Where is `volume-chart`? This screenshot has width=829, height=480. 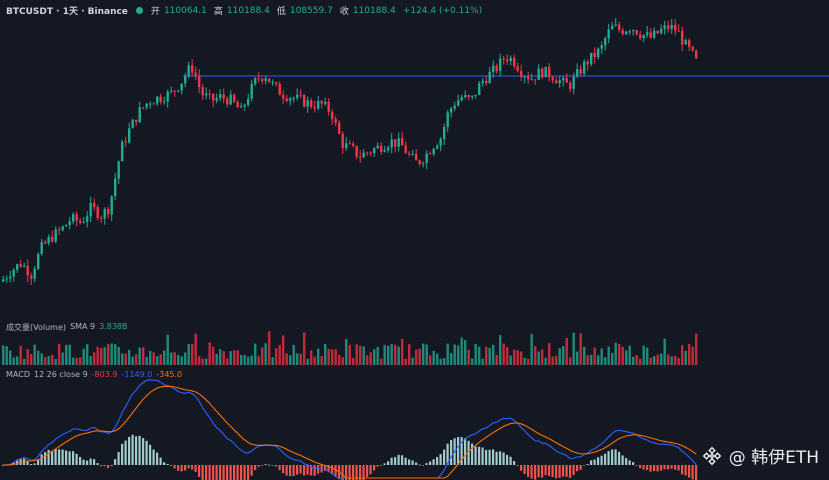 volume-chart is located at coordinates (414, 340).